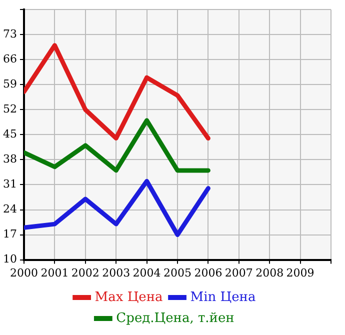  I want to click on x-tick-label: 2006, so click(208, 273).